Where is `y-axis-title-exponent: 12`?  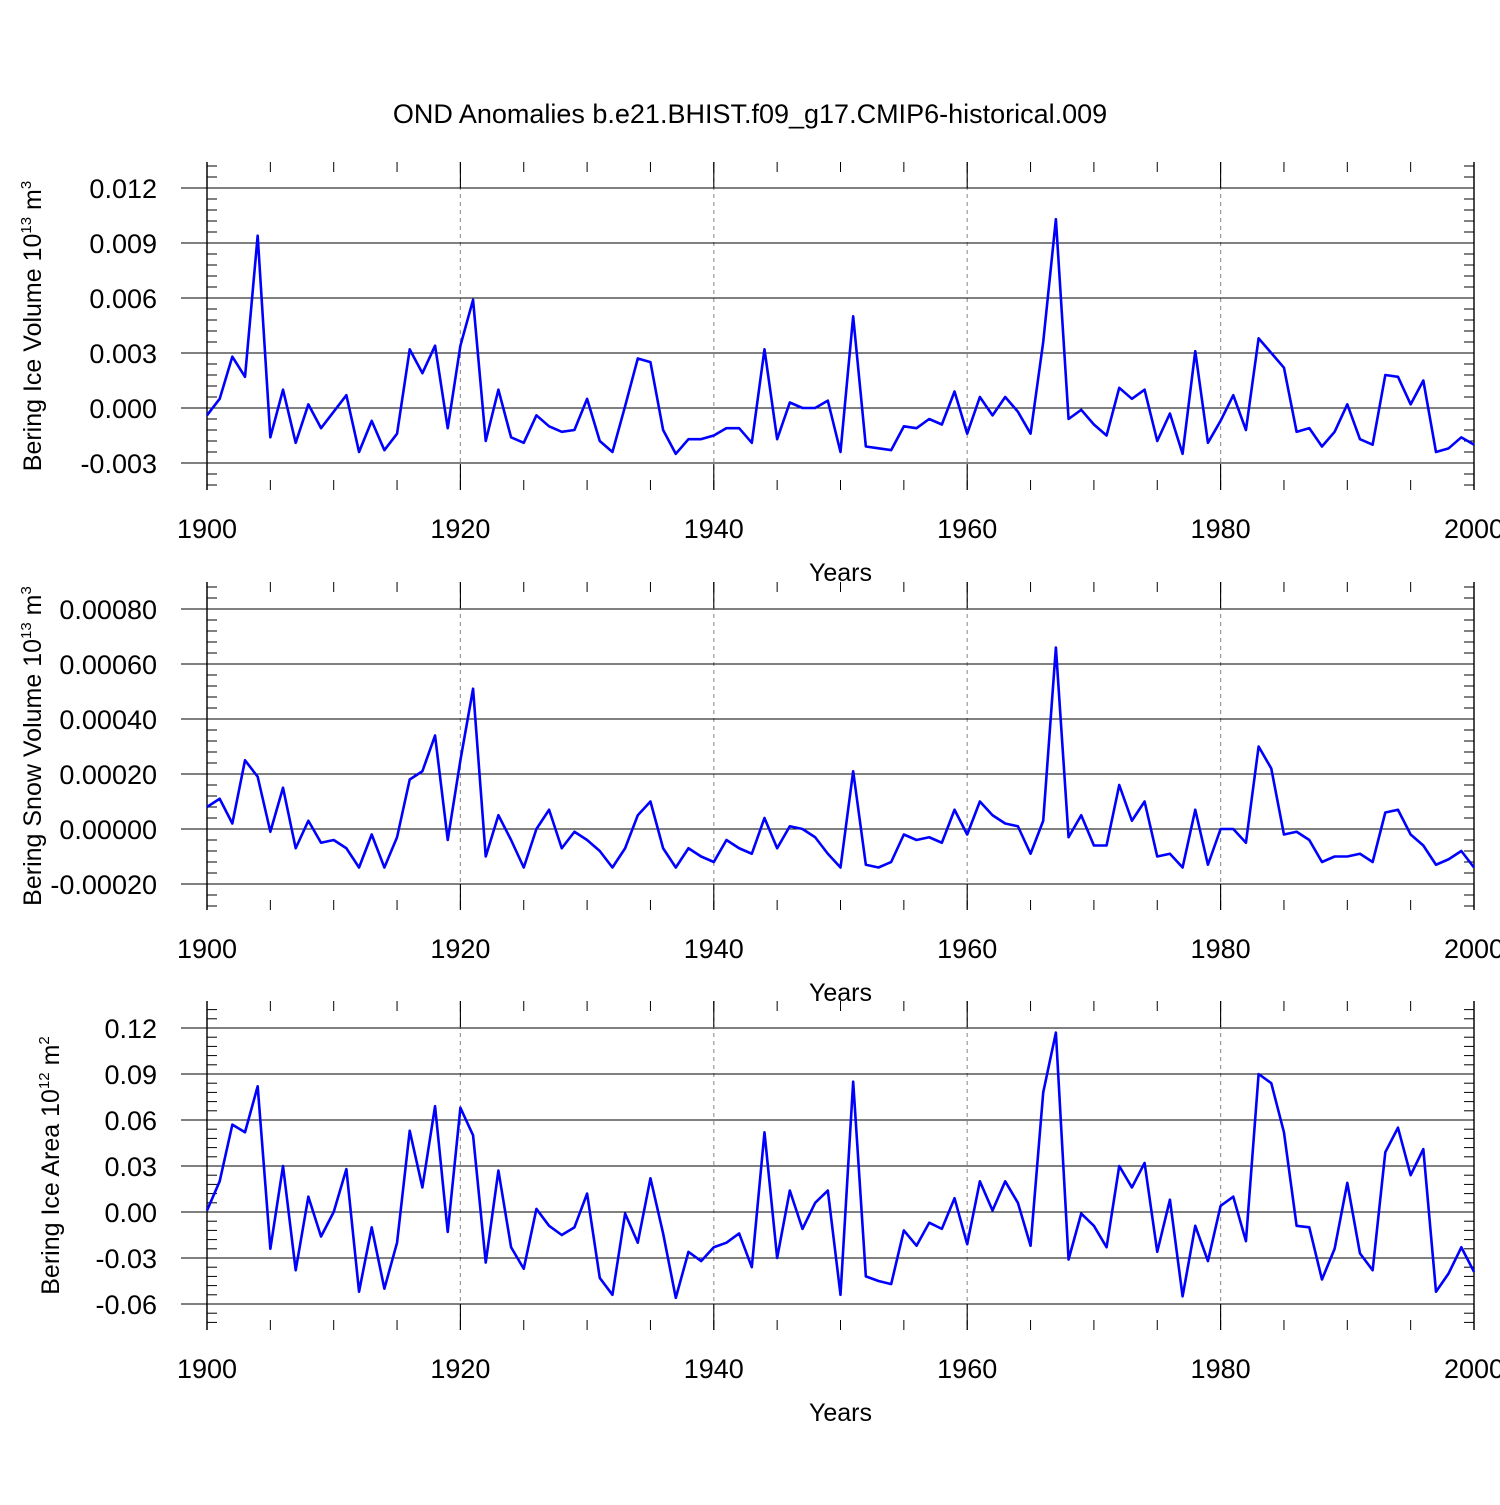 y-axis-title-exponent: 12 is located at coordinates (44, 1080).